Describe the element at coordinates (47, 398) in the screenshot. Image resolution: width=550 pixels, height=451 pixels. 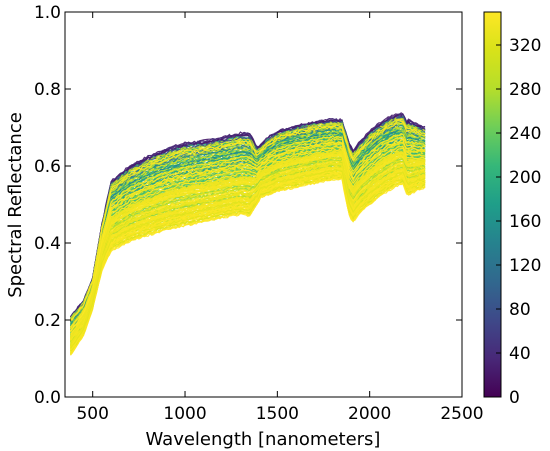
I see `y-tick-label: 0.0` at that location.